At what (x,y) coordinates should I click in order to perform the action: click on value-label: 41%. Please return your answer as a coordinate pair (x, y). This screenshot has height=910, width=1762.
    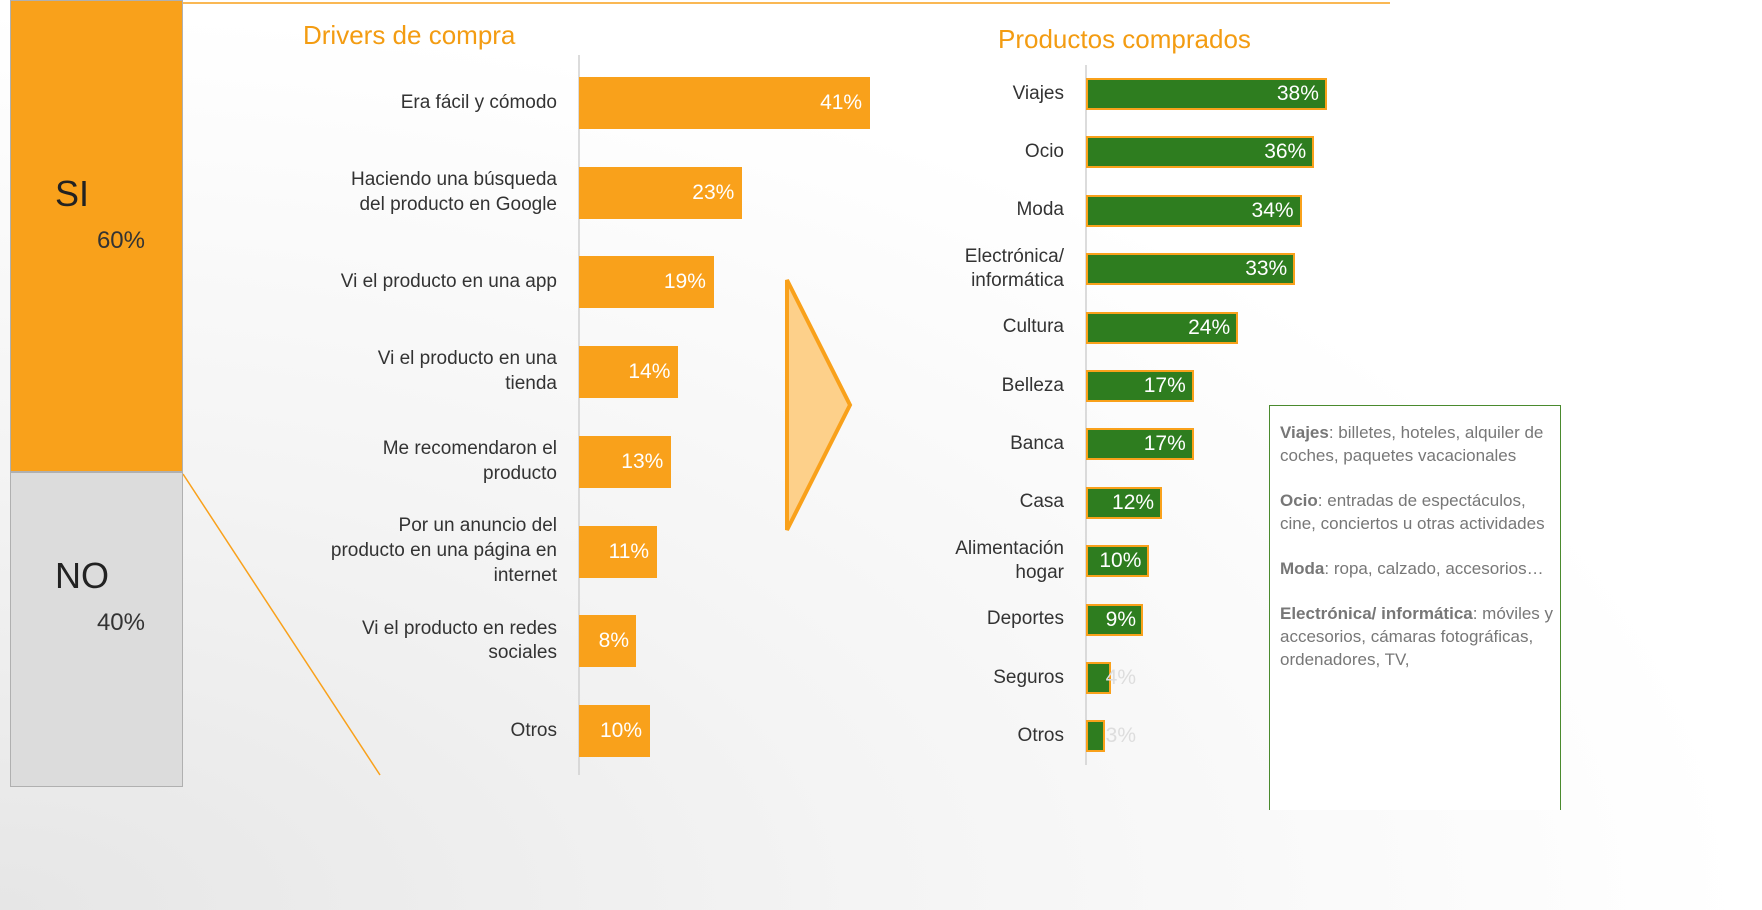
    Looking at the image, I should click on (841, 102).